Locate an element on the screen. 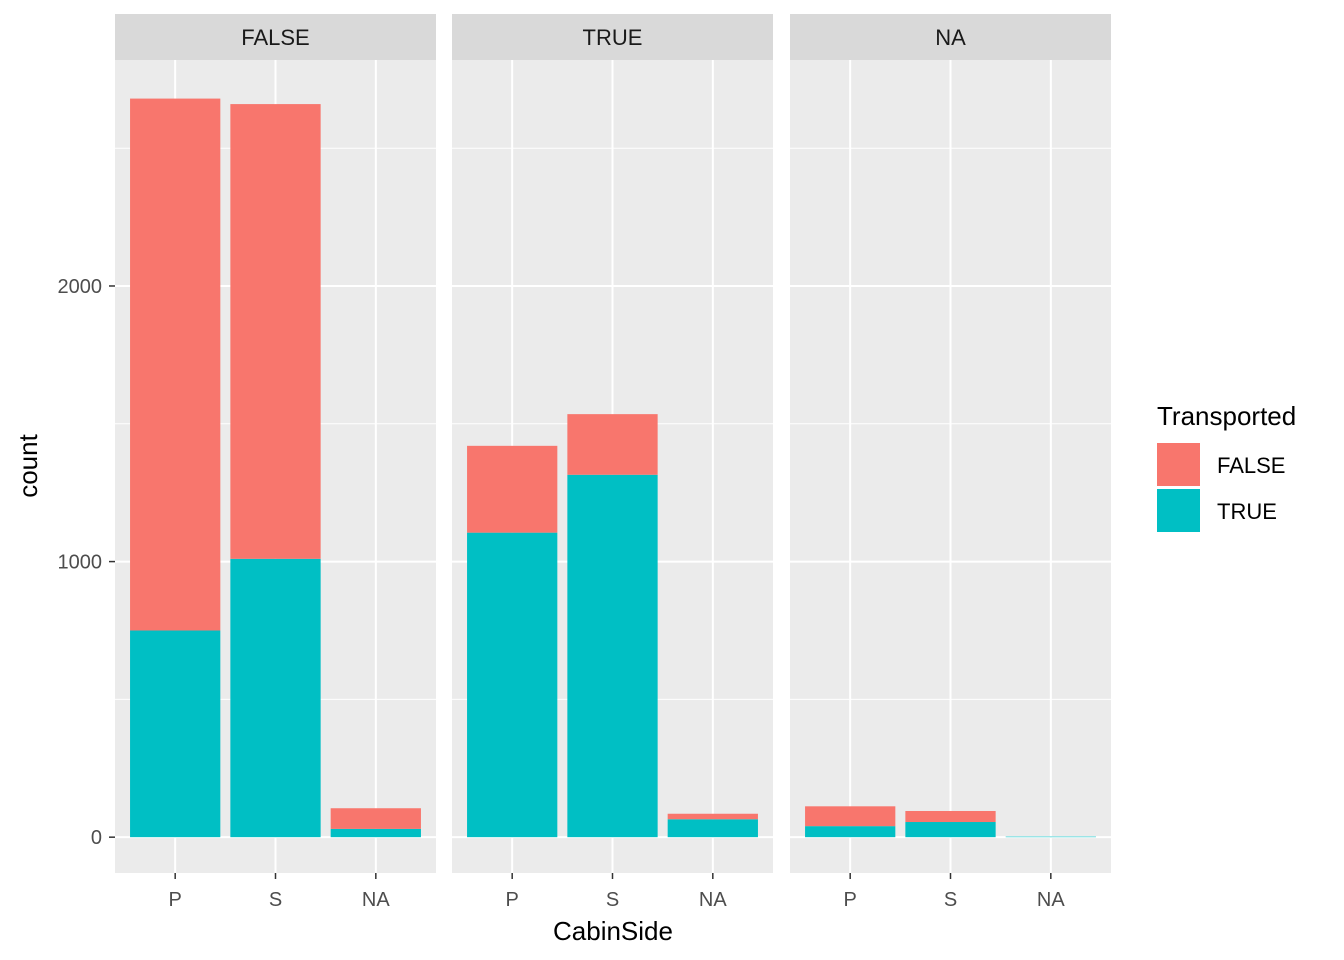  bar-false-p-false is located at coordinates (175, 364).